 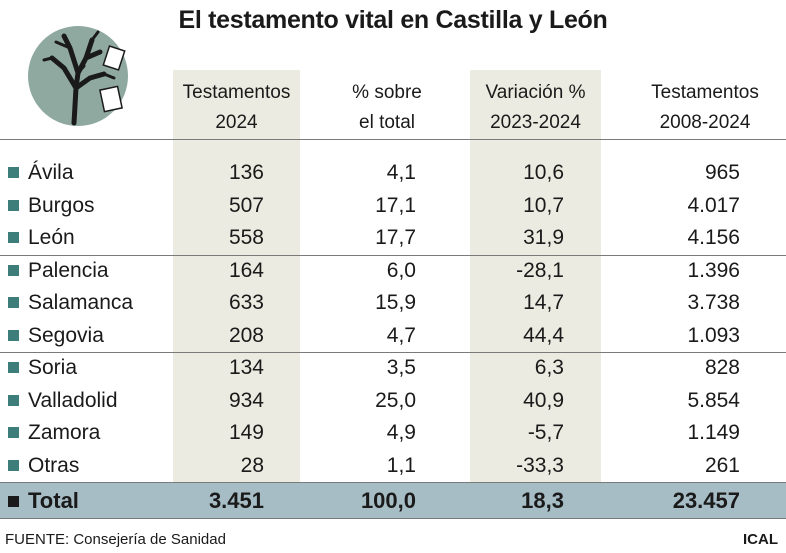 What do you see at coordinates (722, 465) in the screenshot?
I see `cell-testamentos-2008-2024: 261` at bounding box center [722, 465].